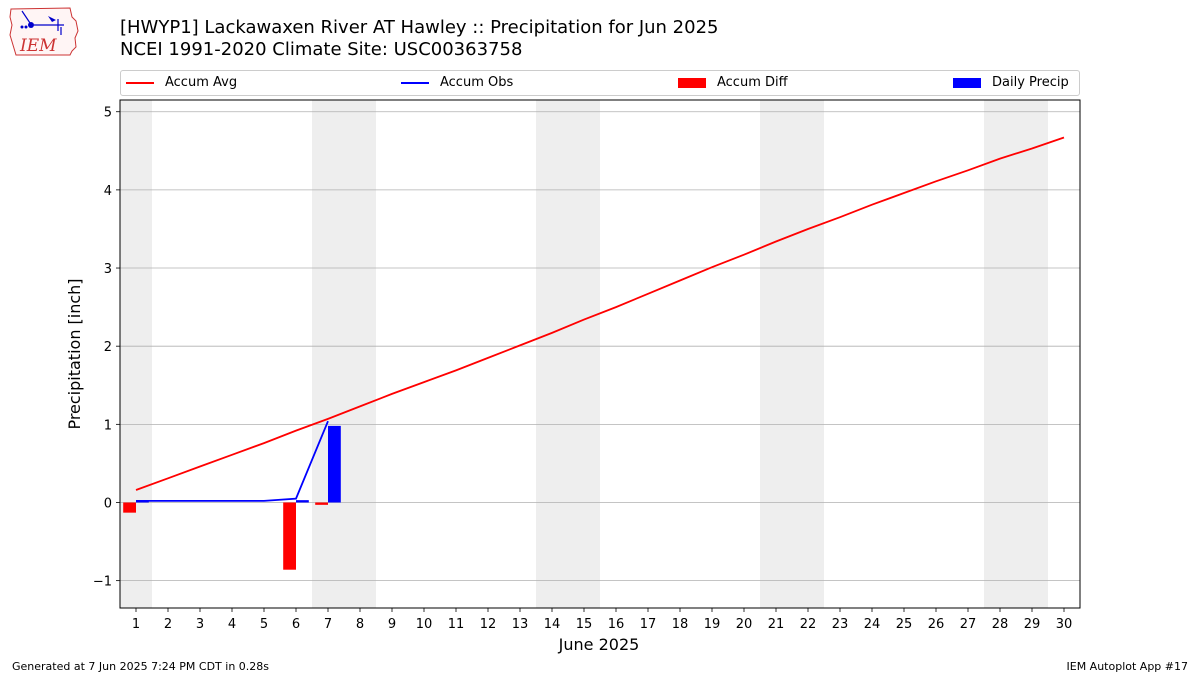 This screenshot has height=675, width=1200. Describe the element at coordinates (692, 83) in the screenshot. I see `legend-swatch-accum-diff` at that location.